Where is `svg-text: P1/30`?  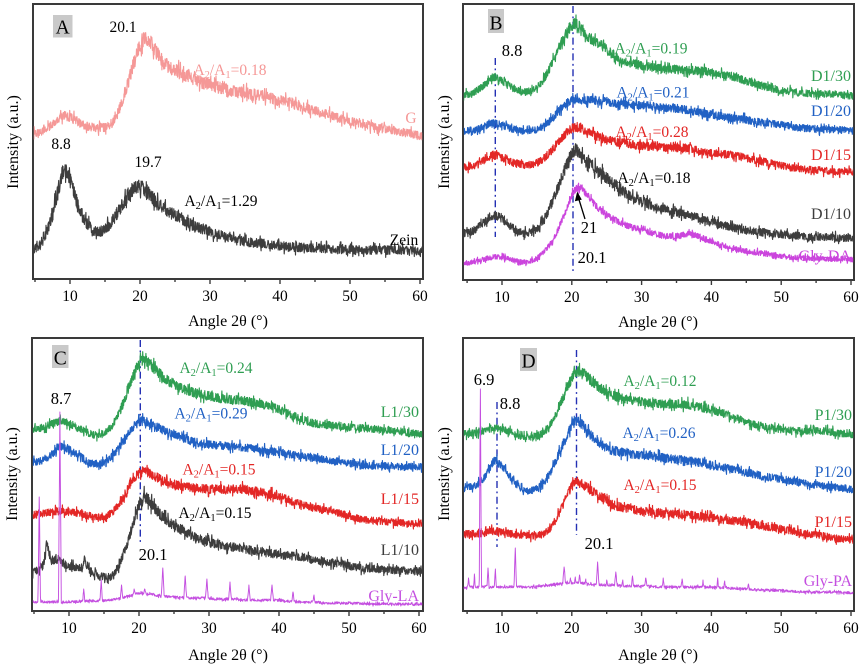
svg-text: P1/30 is located at coordinates (833, 415).